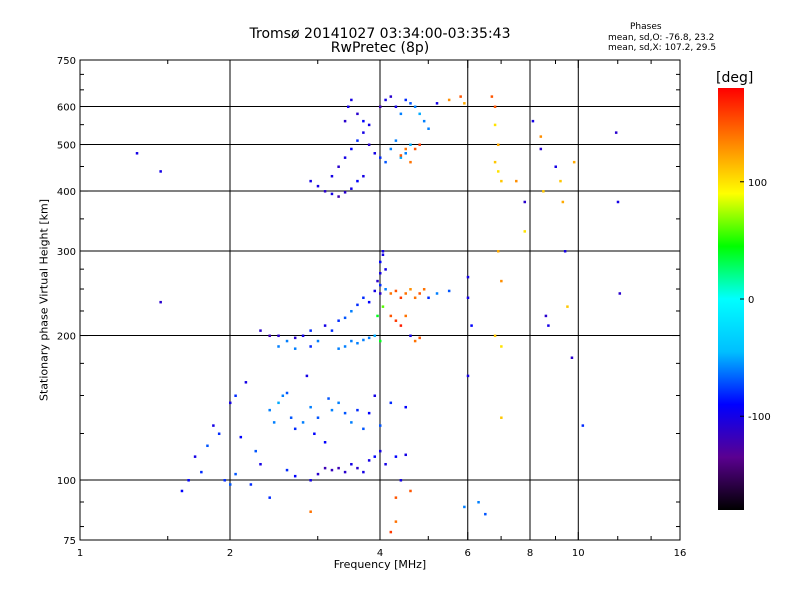 This screenshot has height=600, width=800. I want to click on y-tick-label: 400, so click(66, 192).